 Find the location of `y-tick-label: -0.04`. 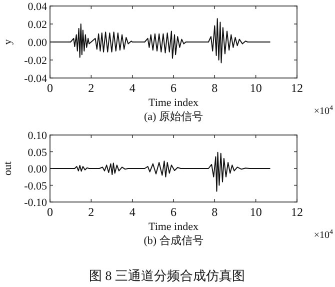

y-tick-label: -0.04 is located at coordinates (36, 79).